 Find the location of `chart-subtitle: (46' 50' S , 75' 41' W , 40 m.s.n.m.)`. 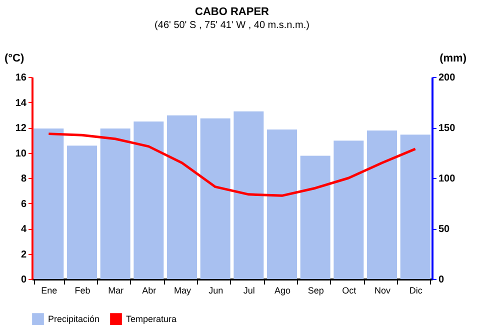

chart-subtitle: (46' 50' S , 75' 41' W , 40 m.s.n.m.) is located at coordinates (232, 25).